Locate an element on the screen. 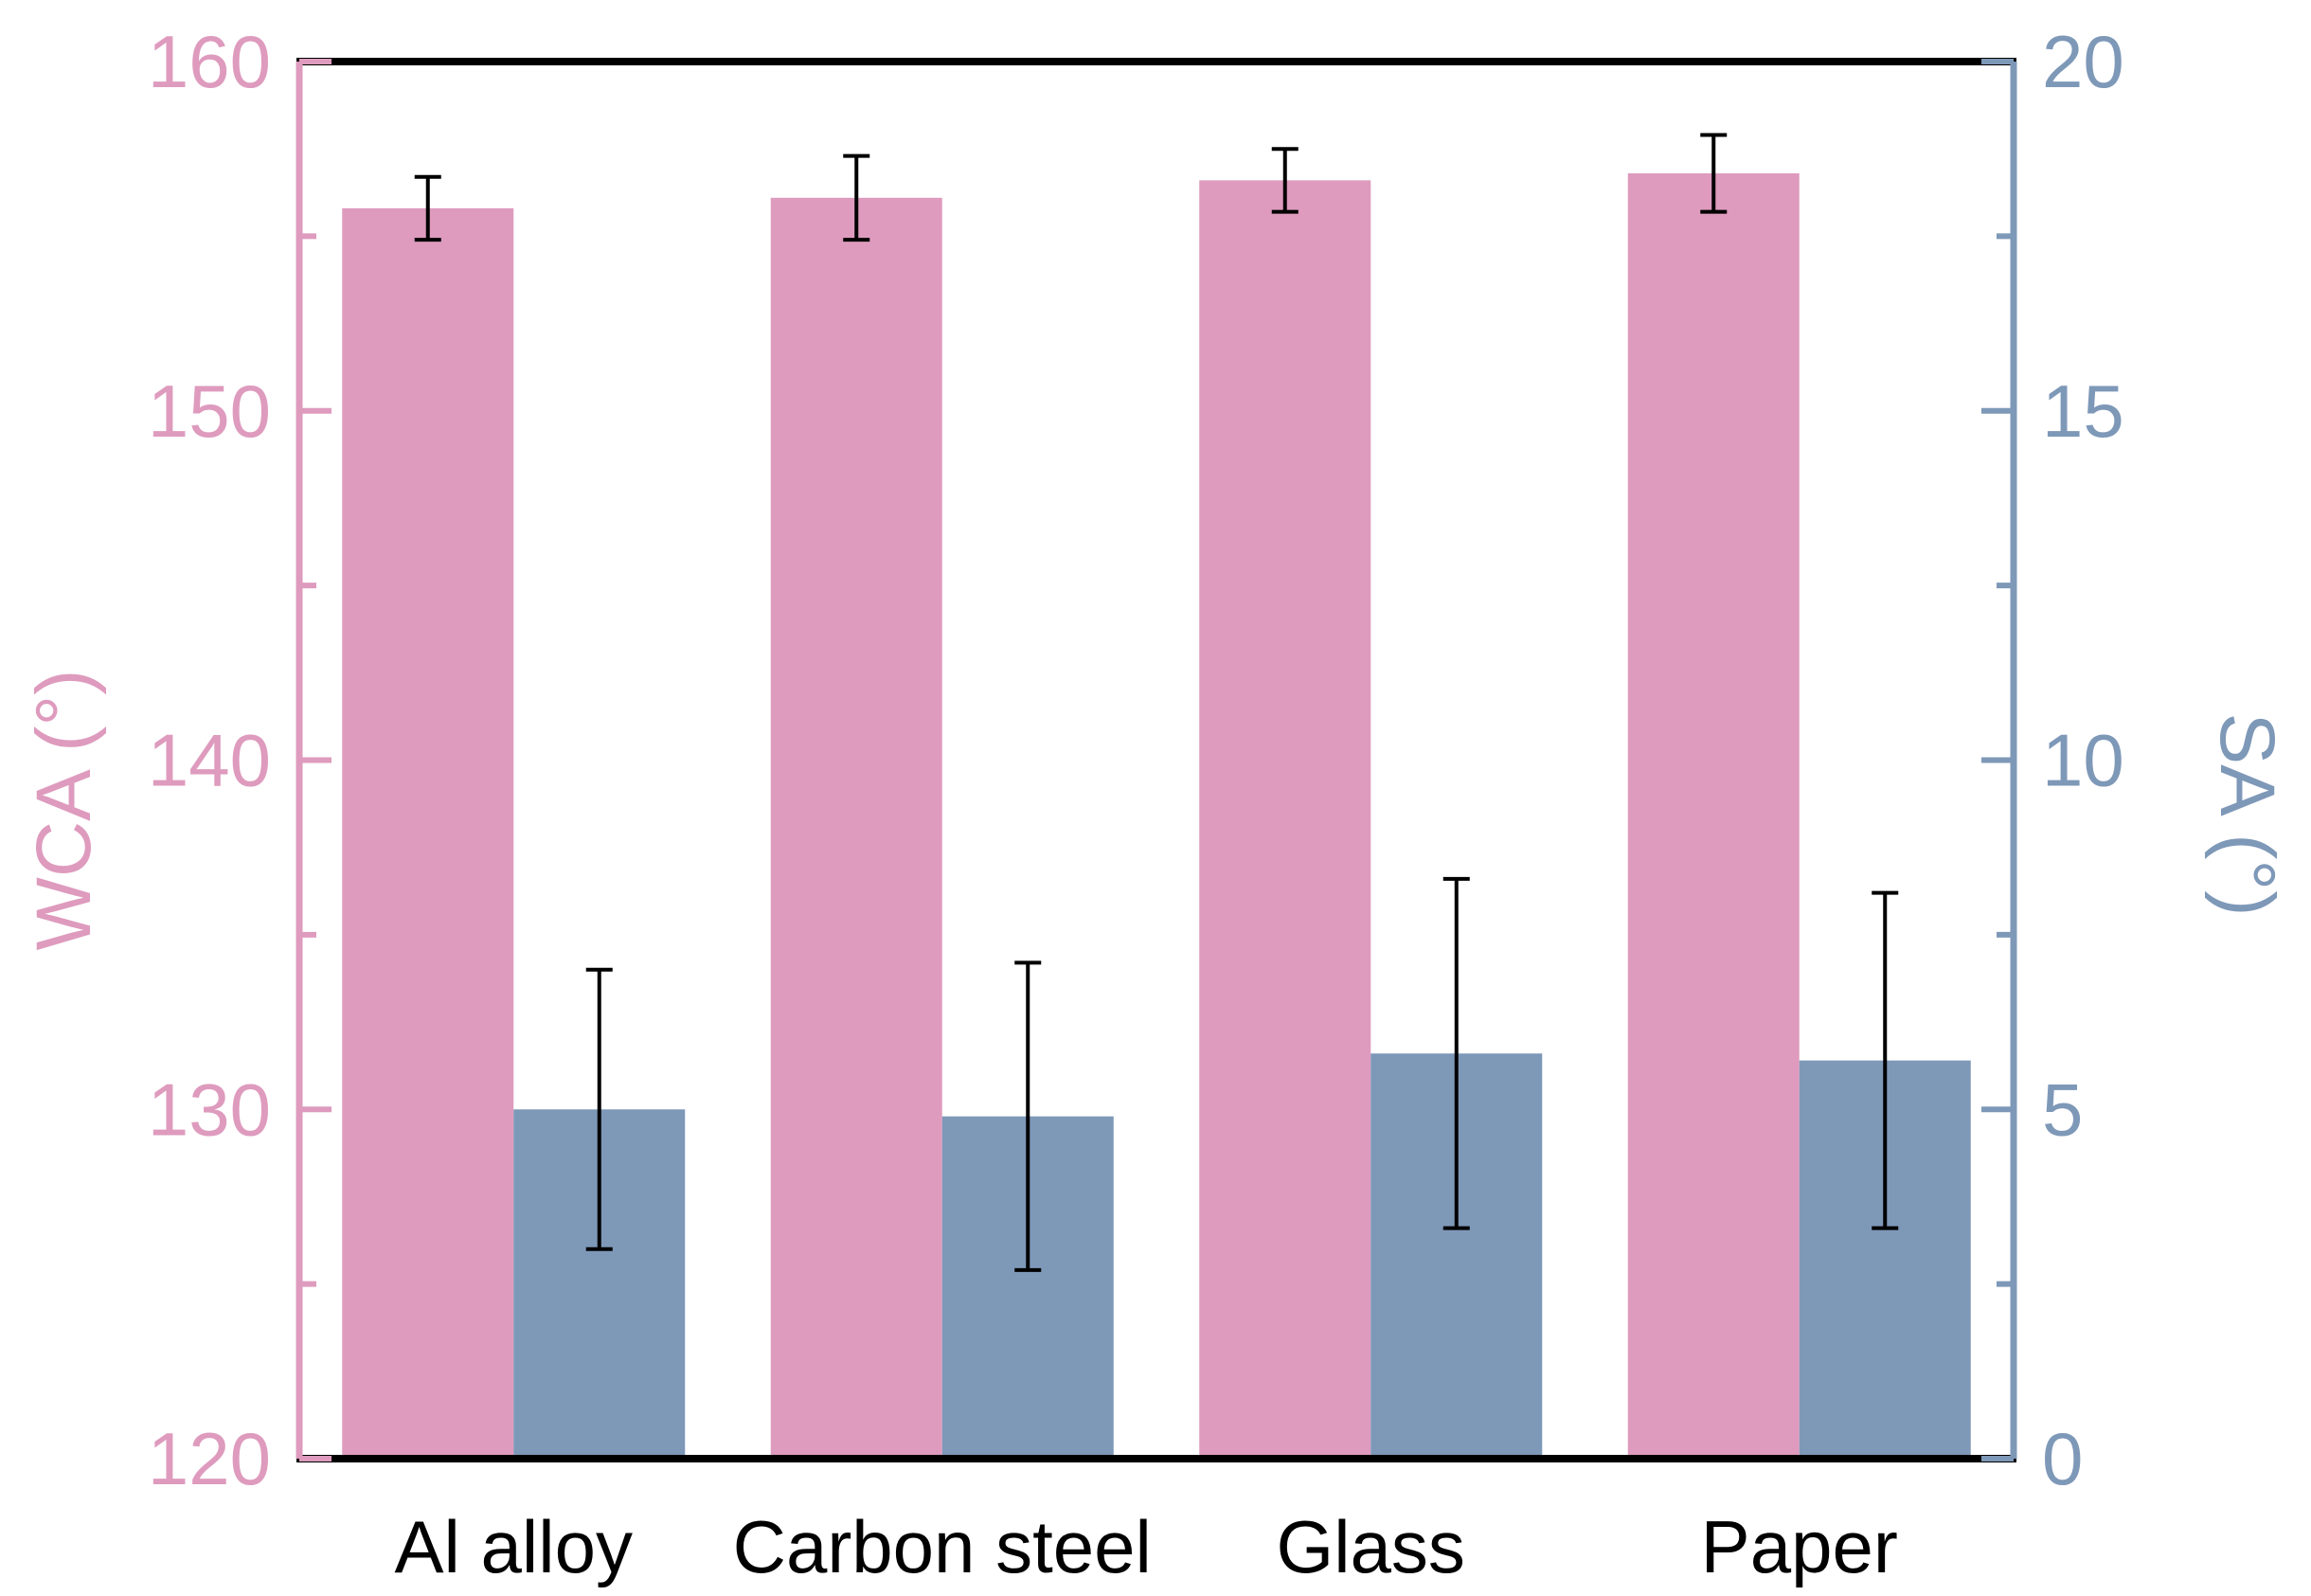 The height and width of the screenshot is (1596, 2311). category-label-0: Al alloy is located at coordinates (514, 1546).